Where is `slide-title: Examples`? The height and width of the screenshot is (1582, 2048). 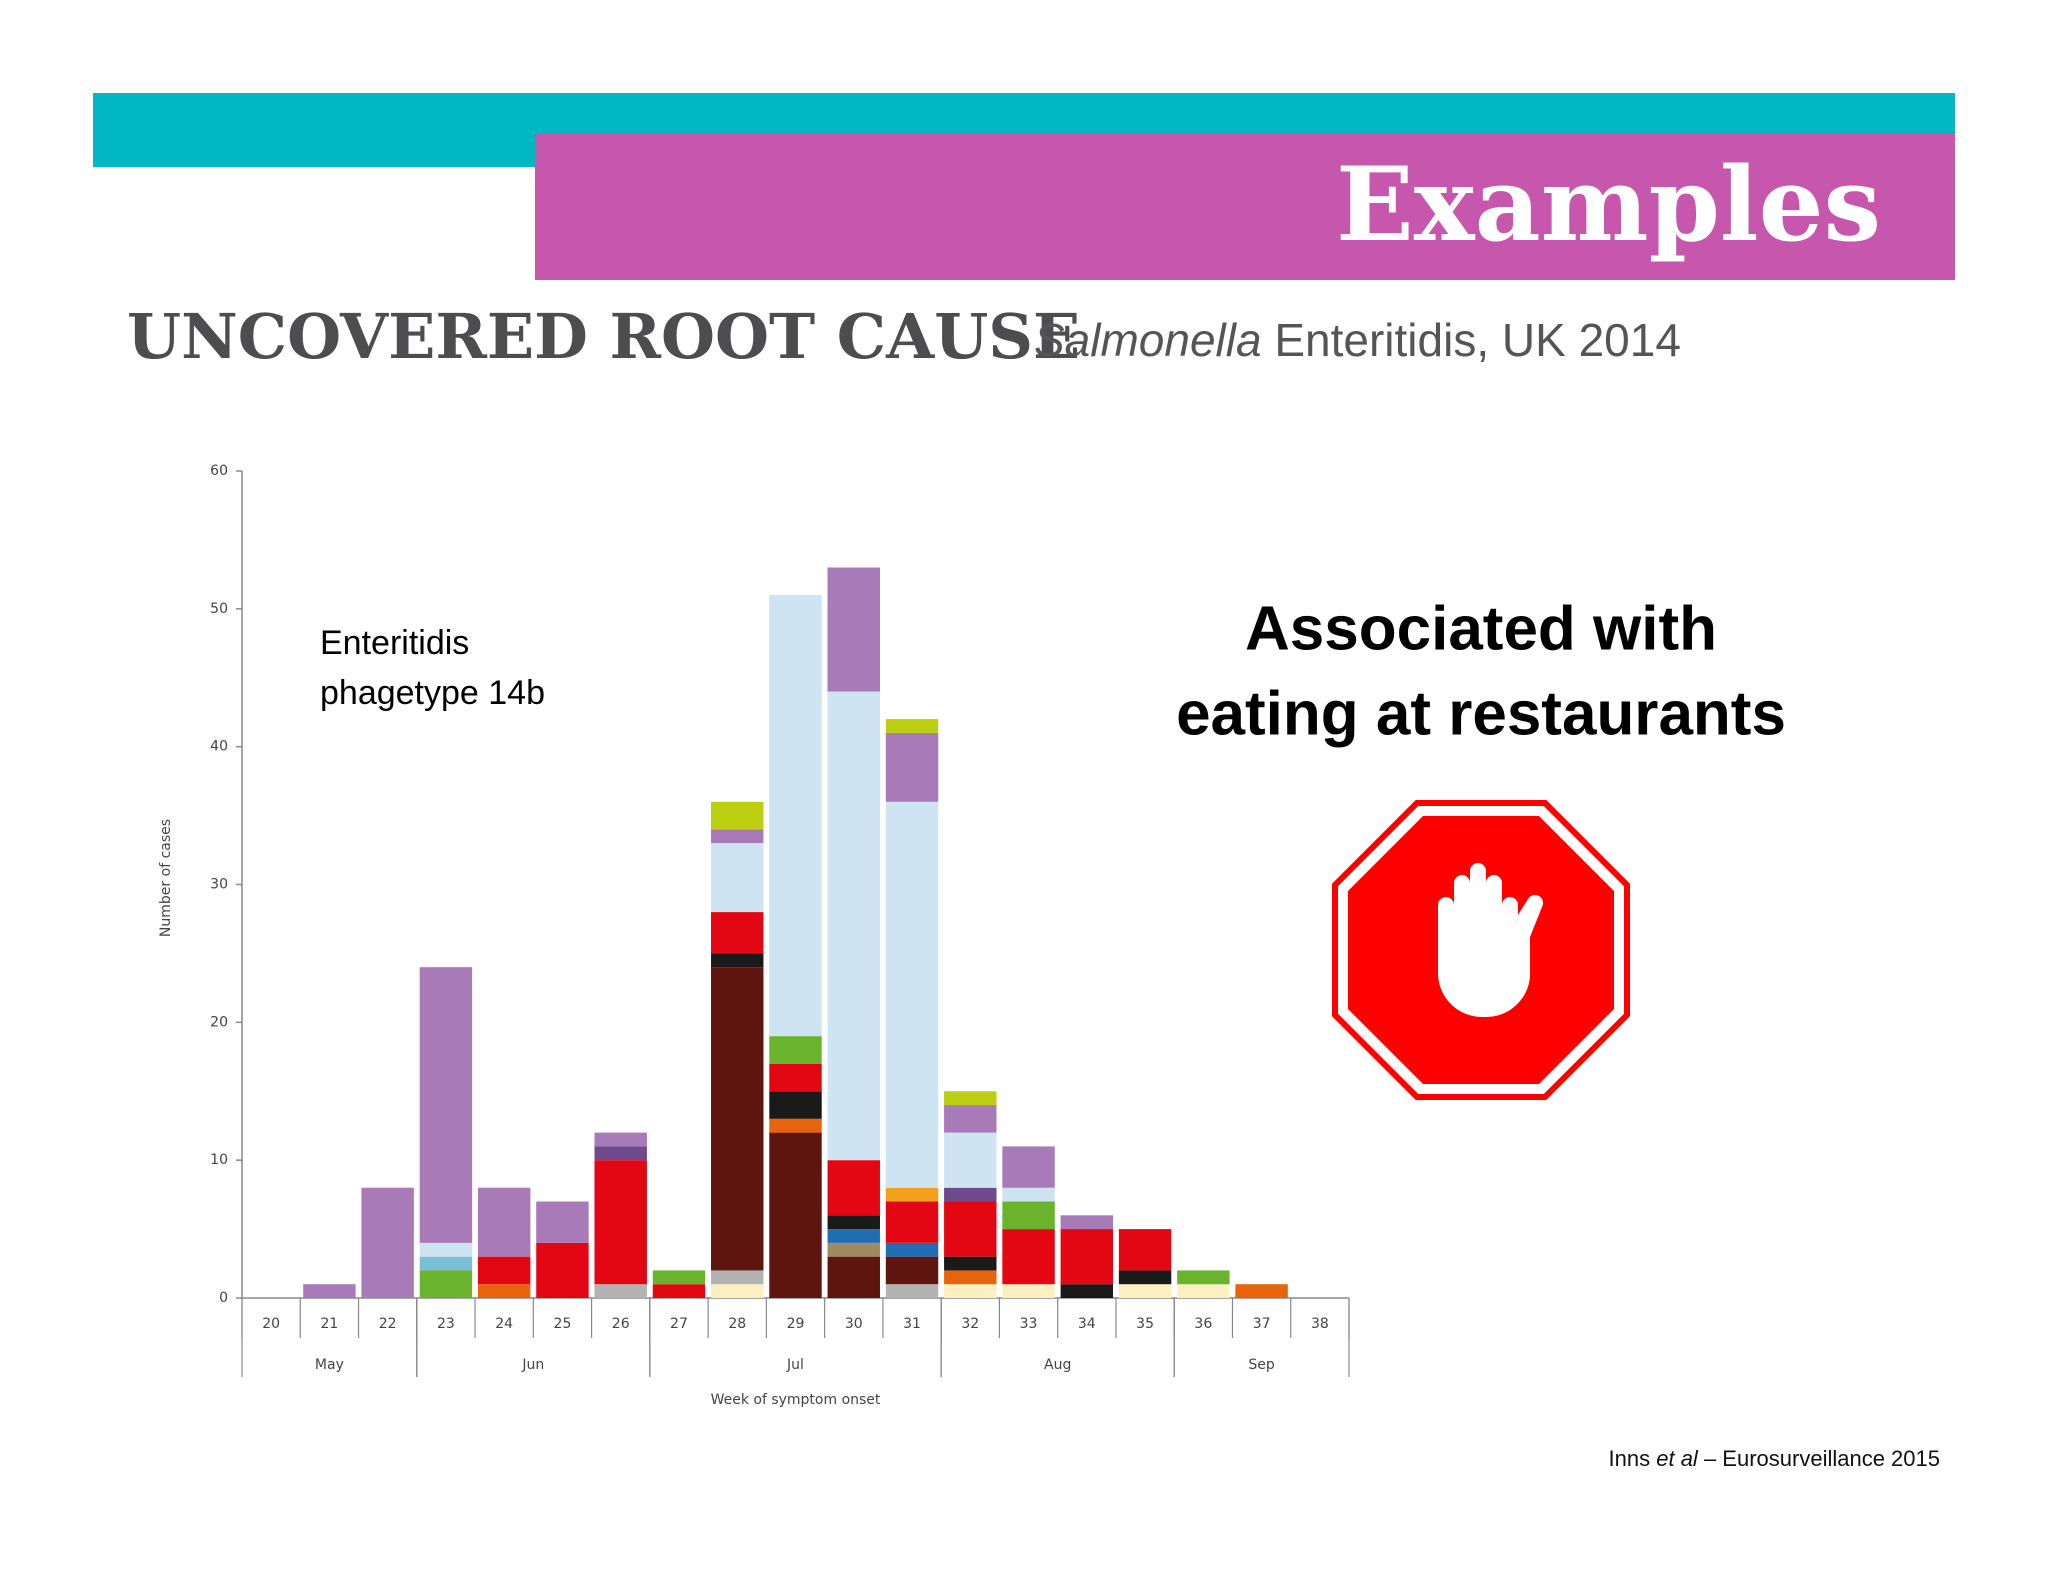 slide-title: Examples is located at coordinates (1608, 205).